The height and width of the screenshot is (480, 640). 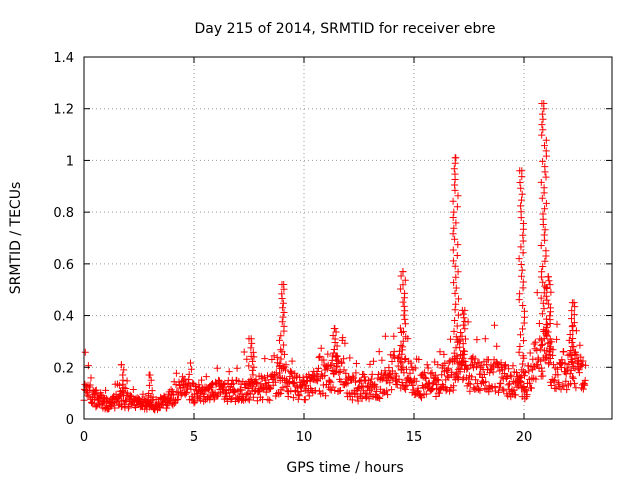 I want to click on x-tick-label: 10, so click(x=304, y=437).